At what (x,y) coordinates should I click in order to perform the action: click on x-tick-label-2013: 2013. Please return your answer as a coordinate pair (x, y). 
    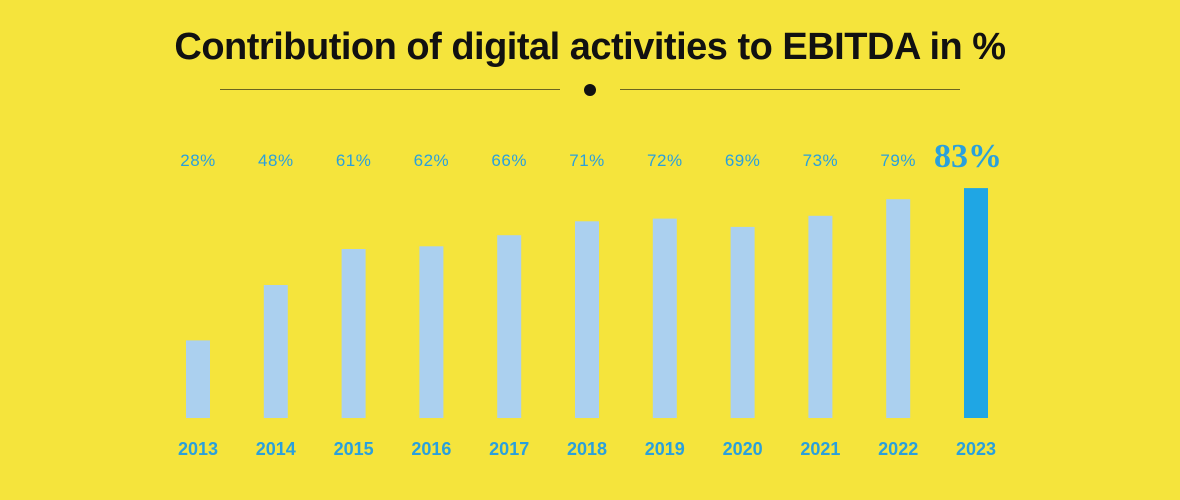
    Looking at the image, I should click on (198, 449).